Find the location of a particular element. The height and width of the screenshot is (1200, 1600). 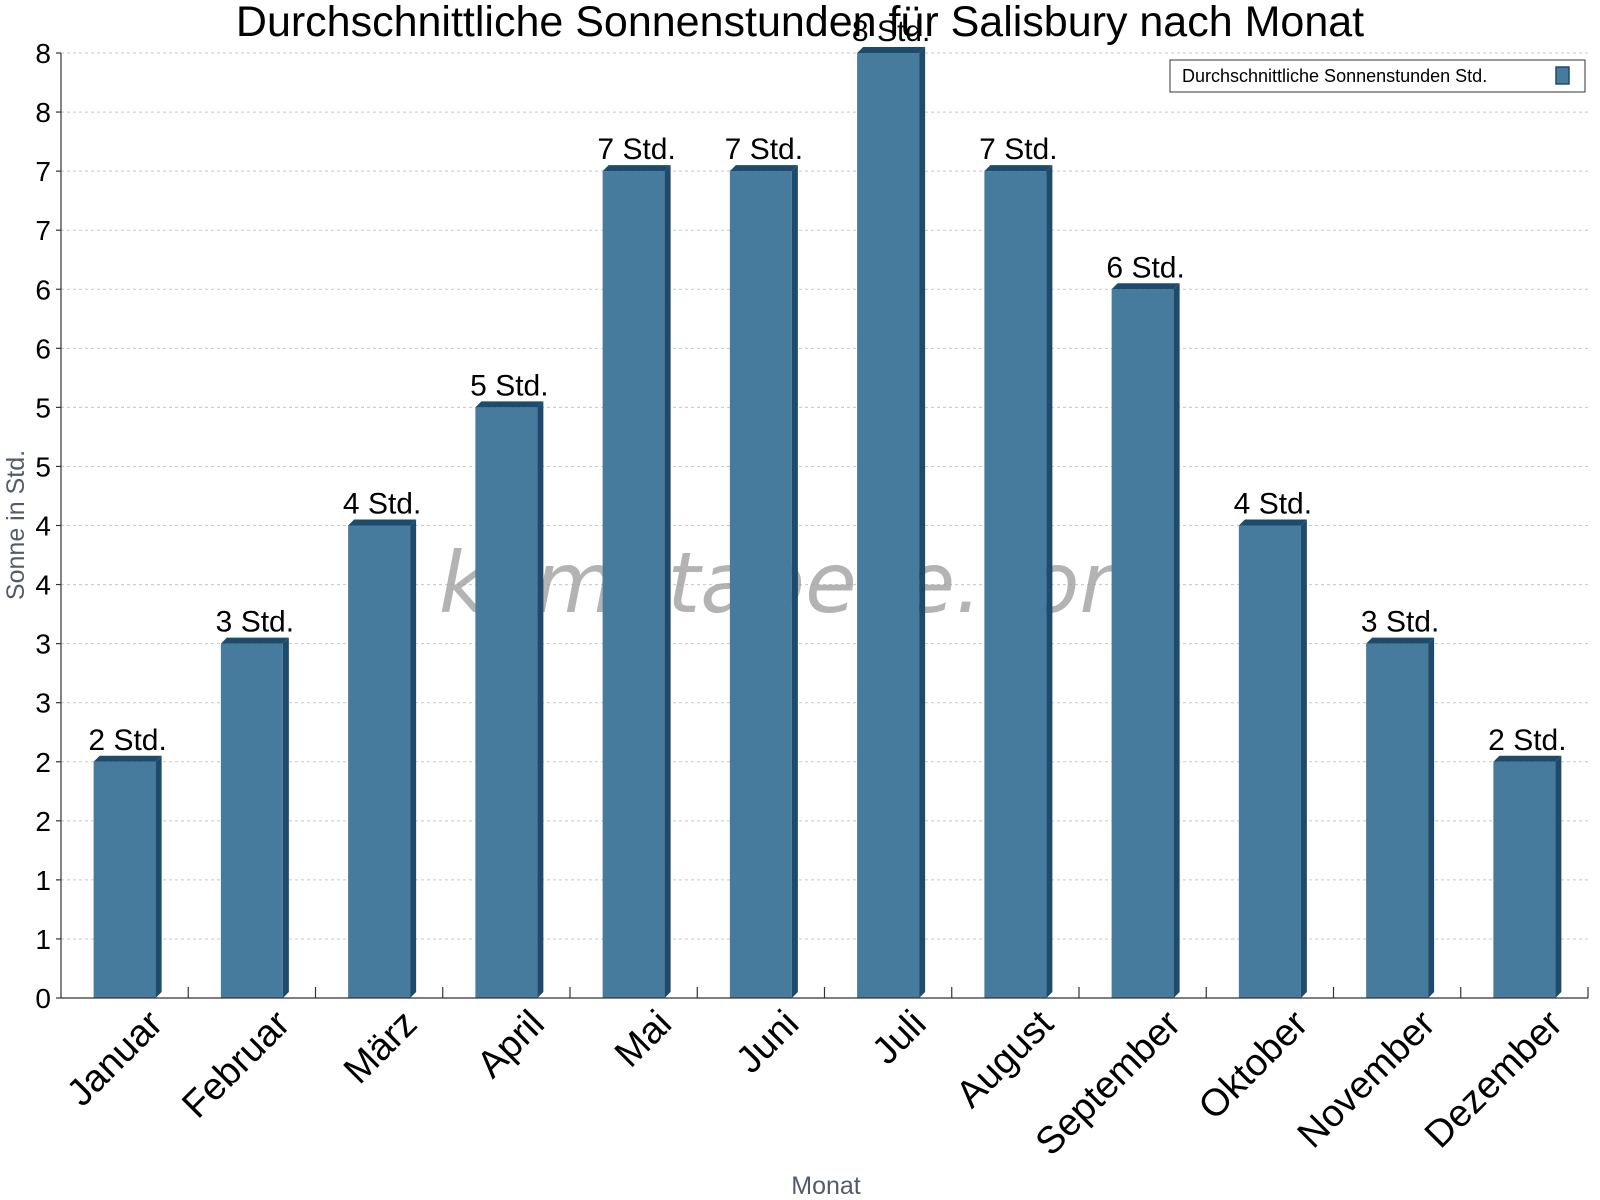

x-axis-title: Monat is located at coordinates (826, 1186).